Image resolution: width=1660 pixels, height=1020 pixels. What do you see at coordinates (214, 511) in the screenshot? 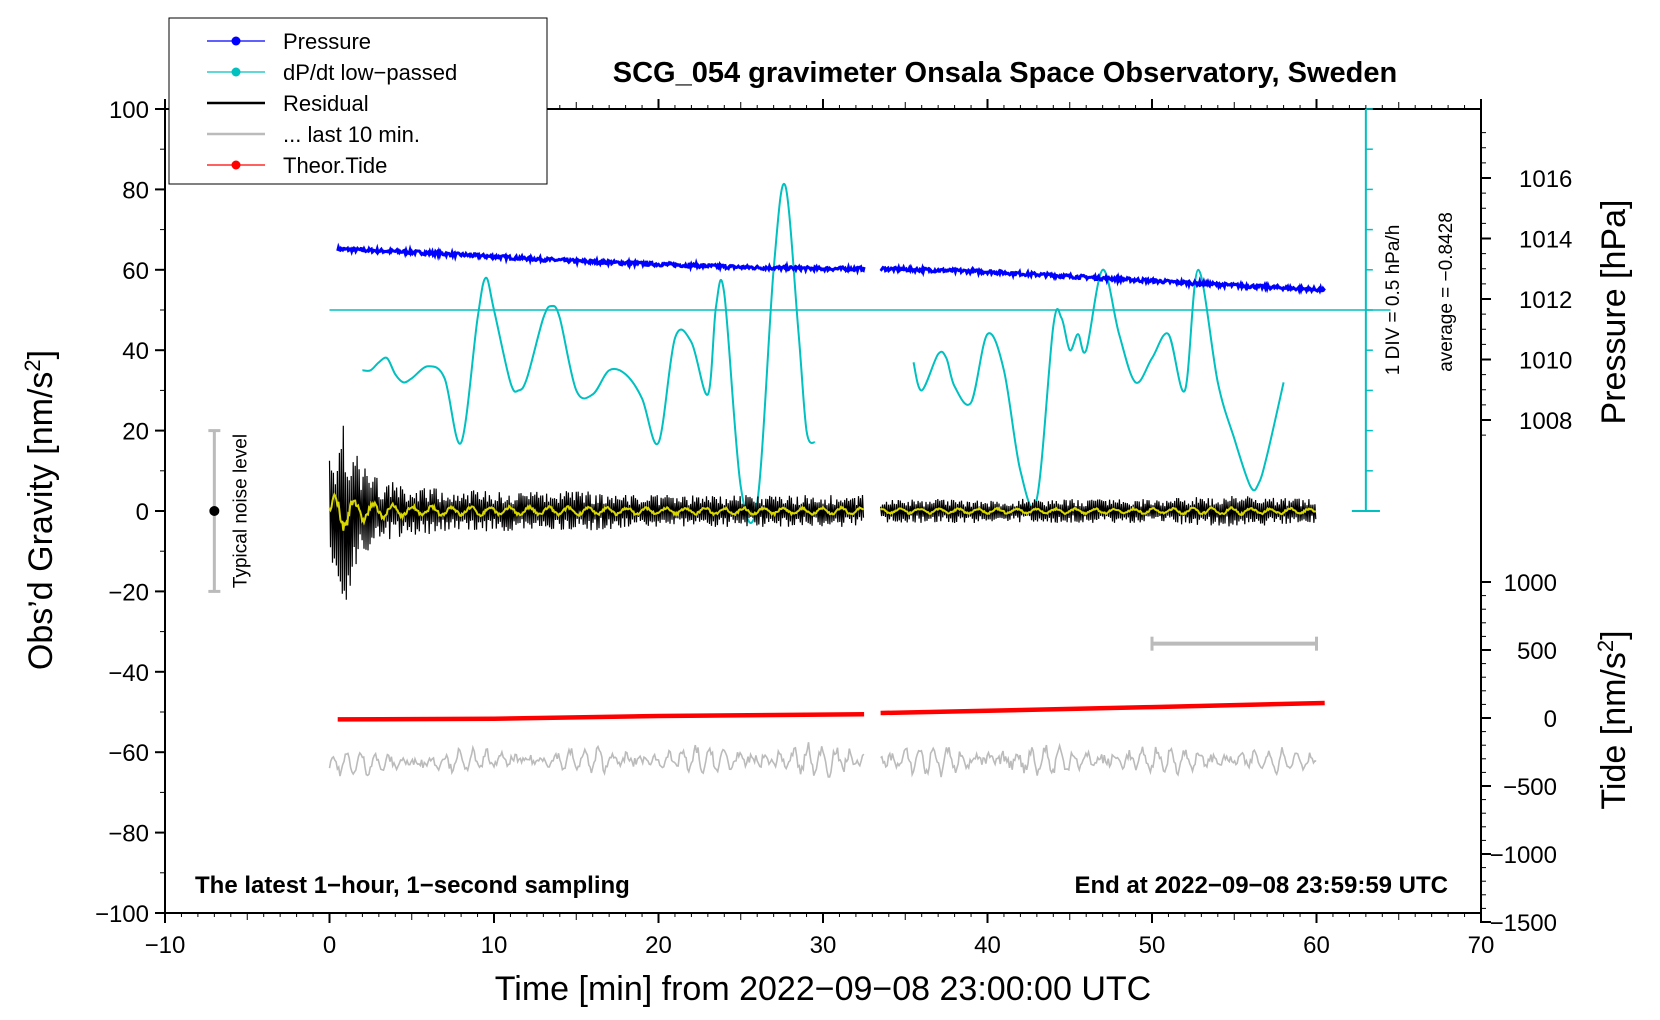
I see `noise-bar-center` at bounding box center [214, 511].